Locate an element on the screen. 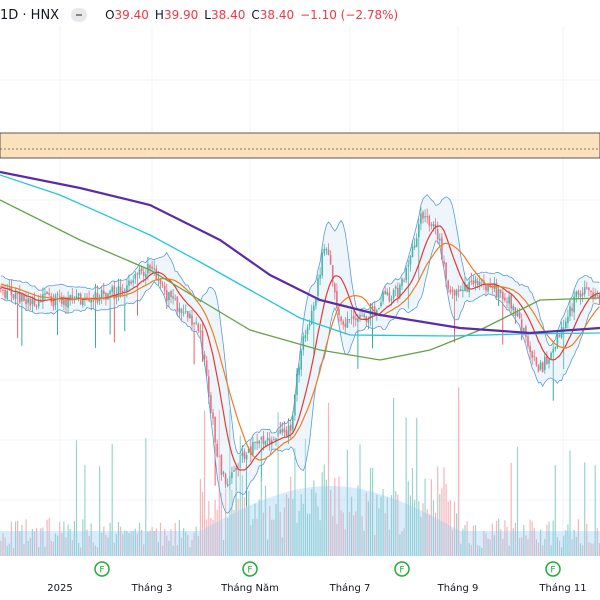 The height and width of the screenshot is (600, 600). x-tick: 2025 is located at coordinates (60, 588).